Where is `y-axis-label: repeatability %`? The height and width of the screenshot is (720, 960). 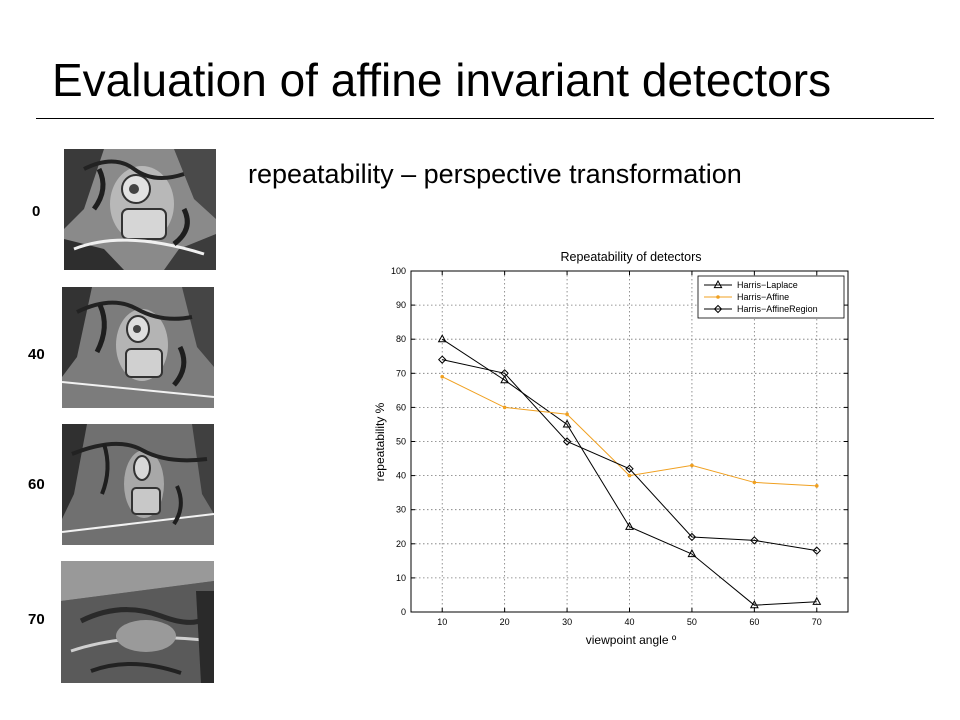
y-axis-label: repeatability % is located at coordinates (380, 441).